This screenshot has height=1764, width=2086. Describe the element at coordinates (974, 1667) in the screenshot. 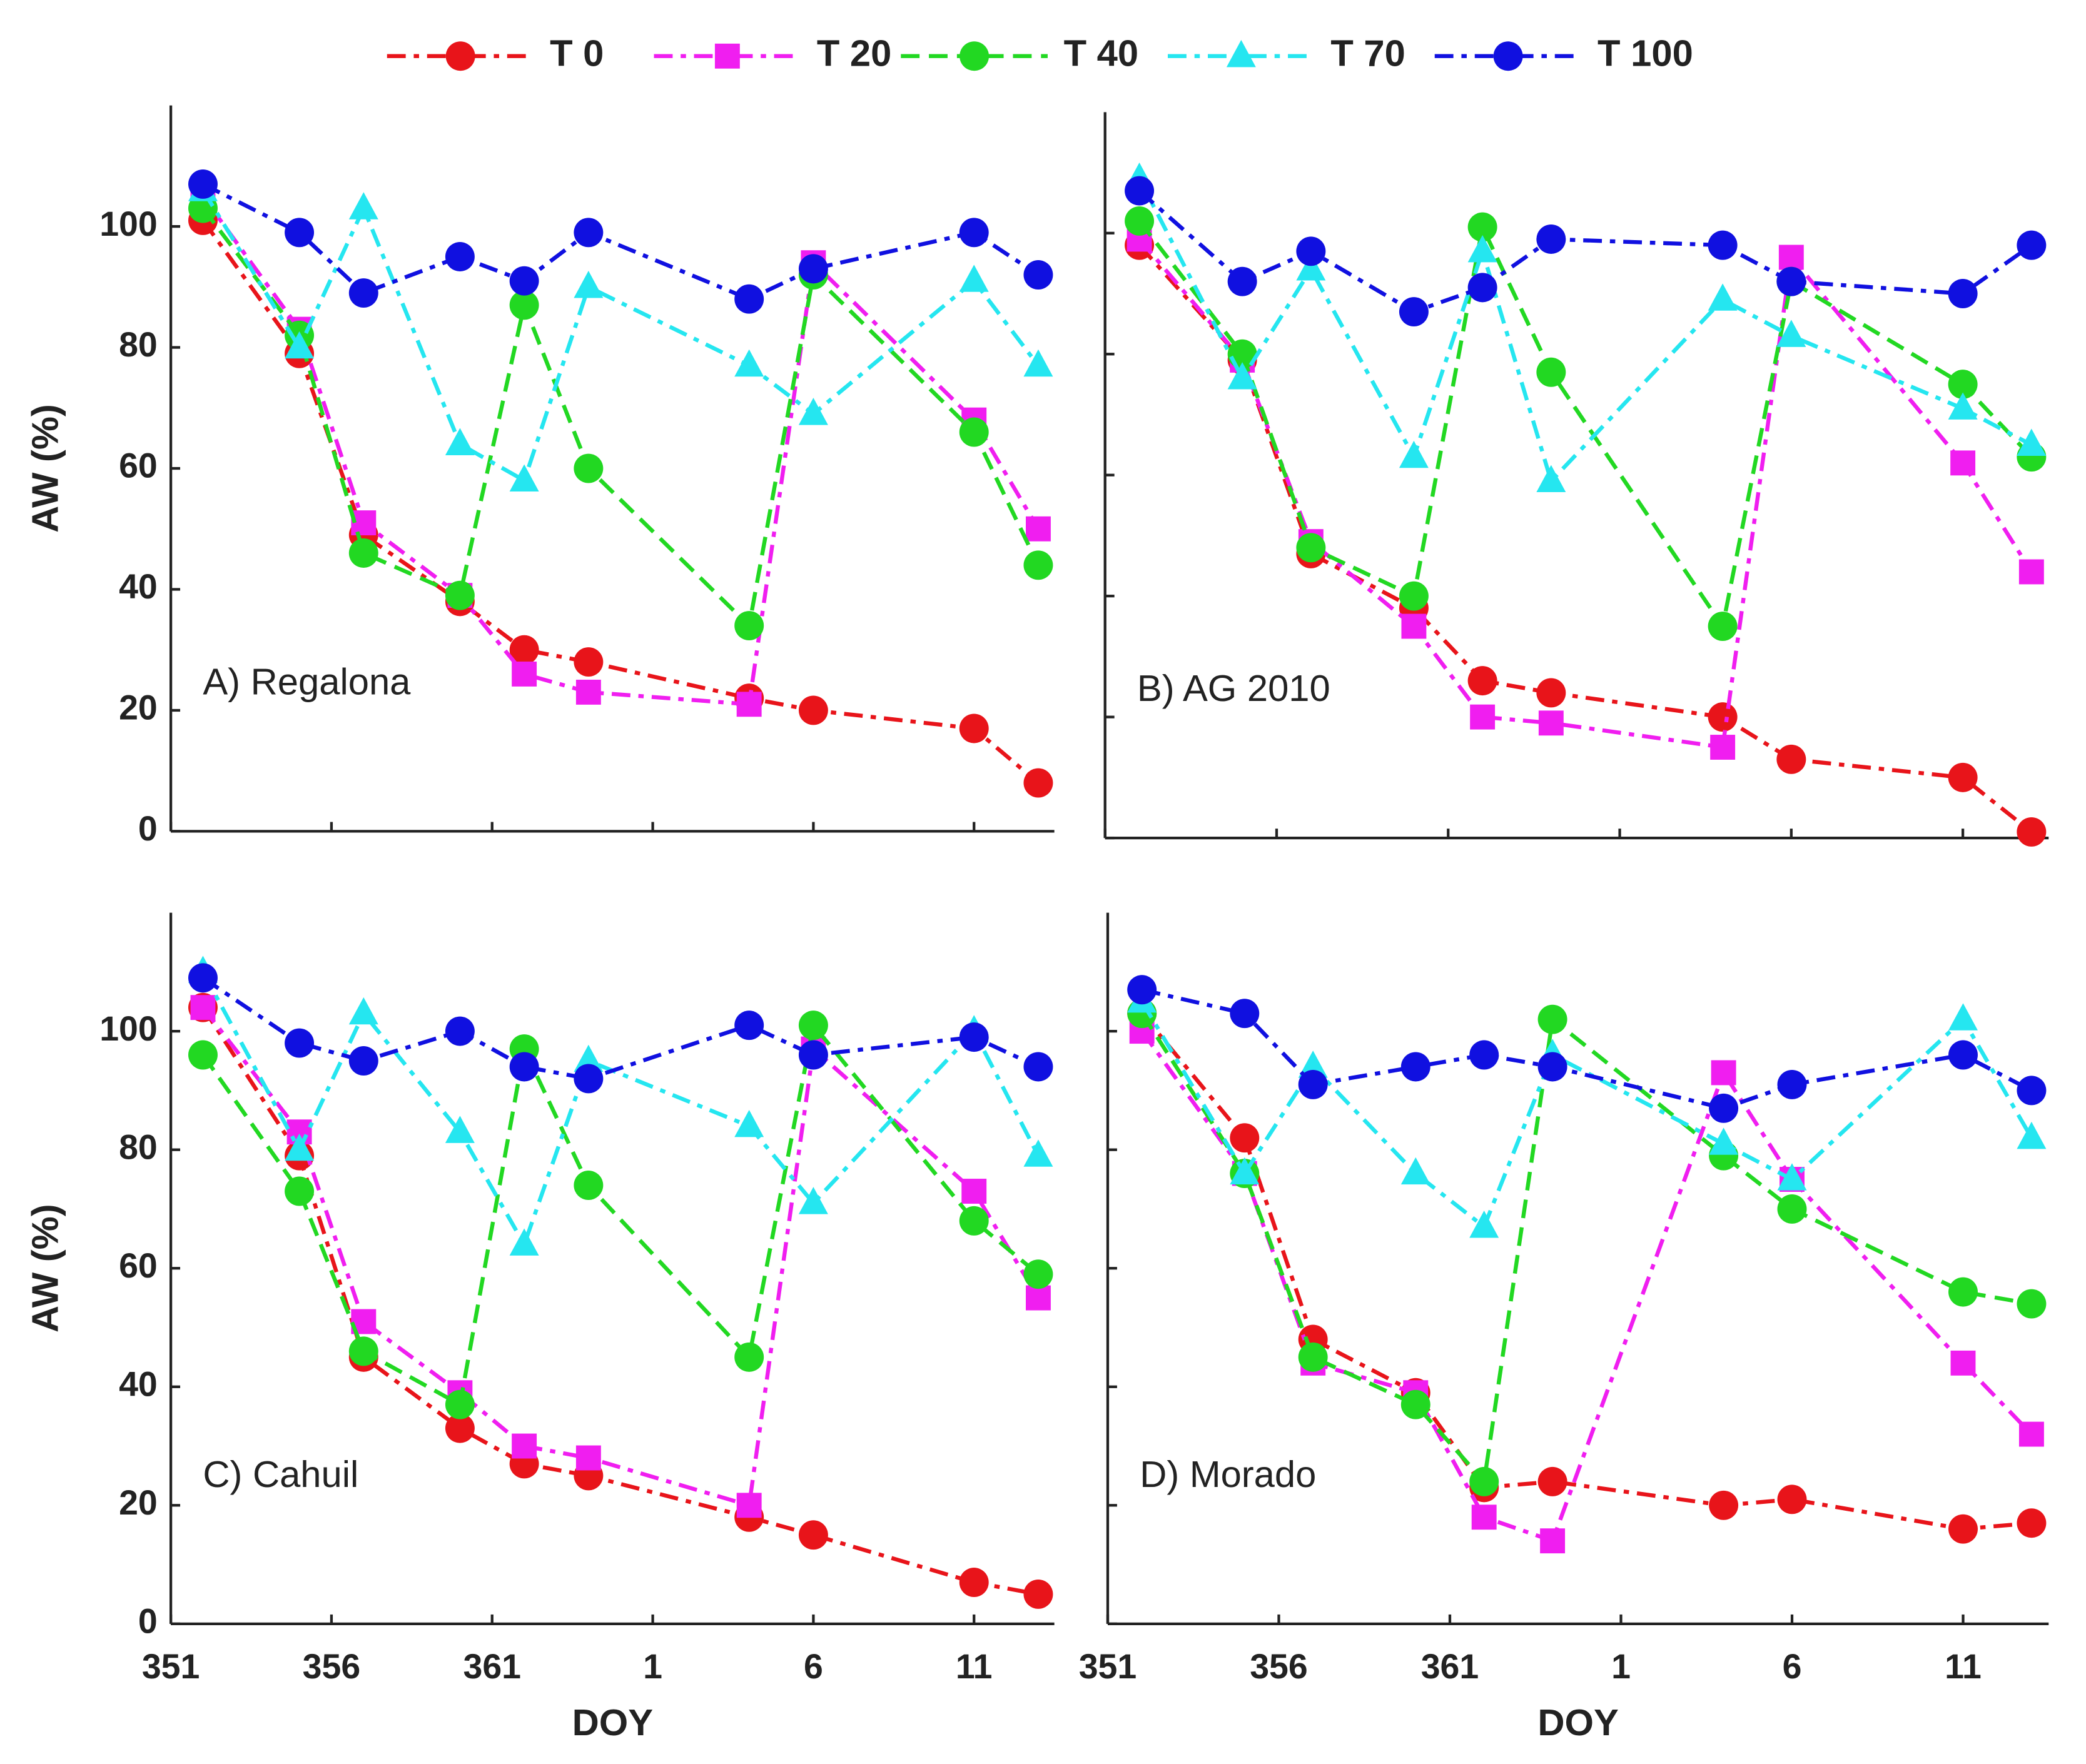

I see `x-tick-label: 11` at that location.